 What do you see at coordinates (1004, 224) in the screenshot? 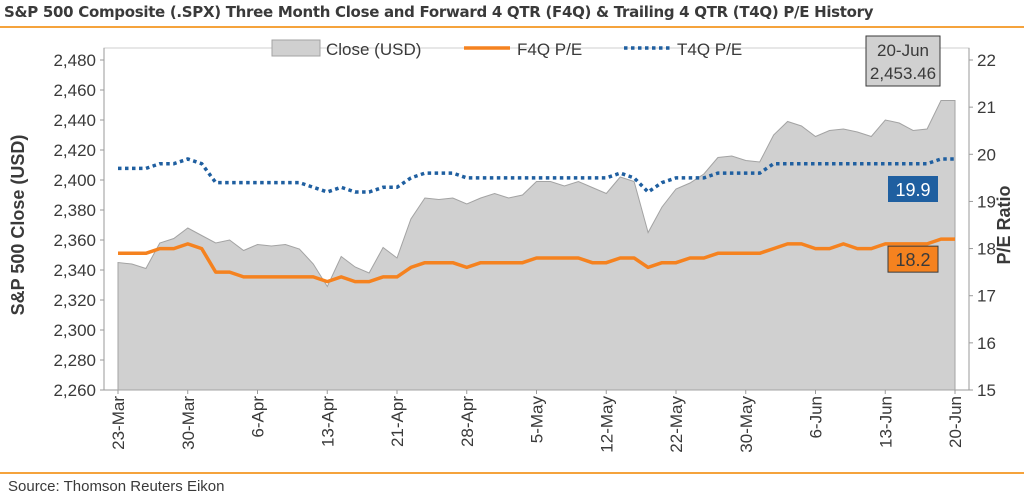
I see `y-axis-right-label: P/E Ratio` at bounding box center [1004, 224].